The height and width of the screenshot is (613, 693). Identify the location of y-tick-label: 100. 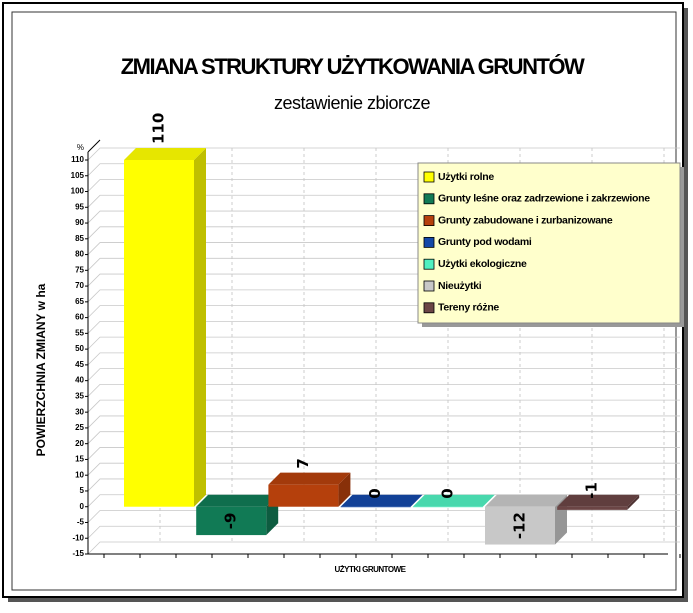
(78, 191).